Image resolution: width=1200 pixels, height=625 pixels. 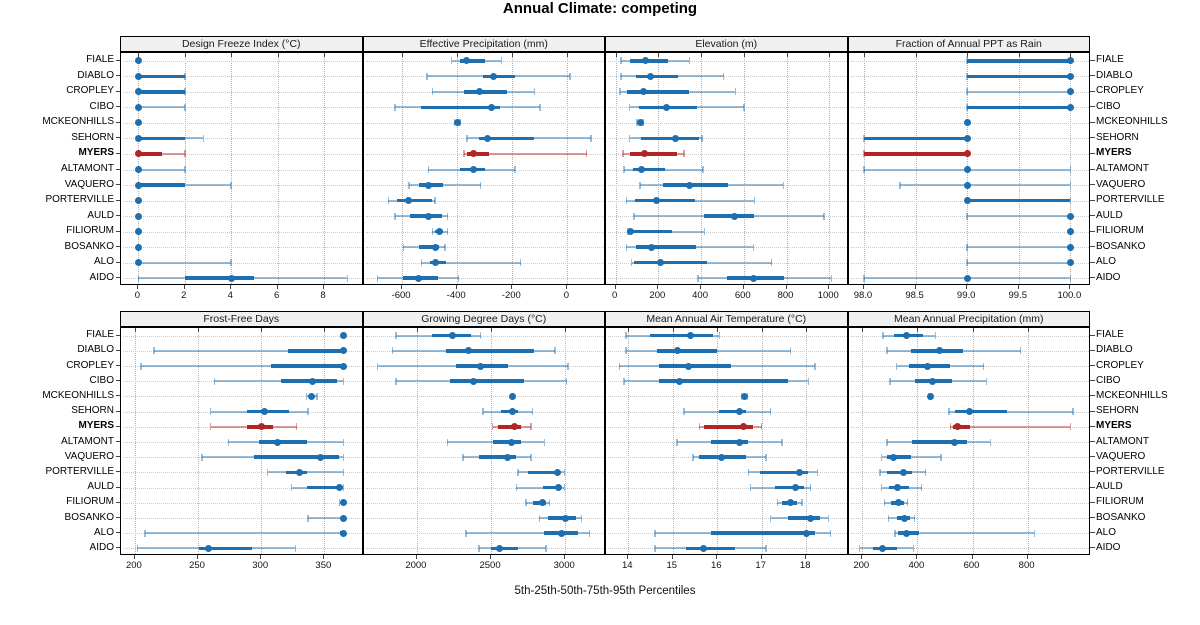 I want to click on site-label-right: ALO, so click(x=1106, y=532).